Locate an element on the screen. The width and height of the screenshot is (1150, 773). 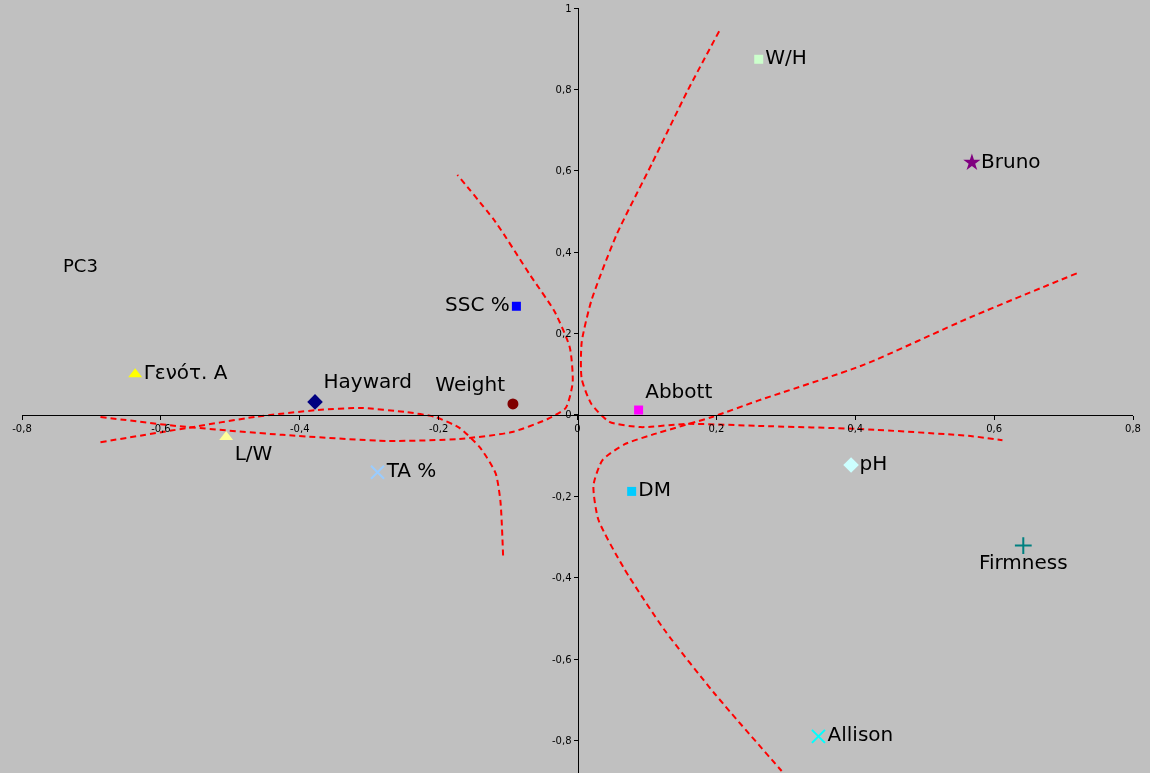
y-tick-label: 0,6 is located at coordinates (563, 171).